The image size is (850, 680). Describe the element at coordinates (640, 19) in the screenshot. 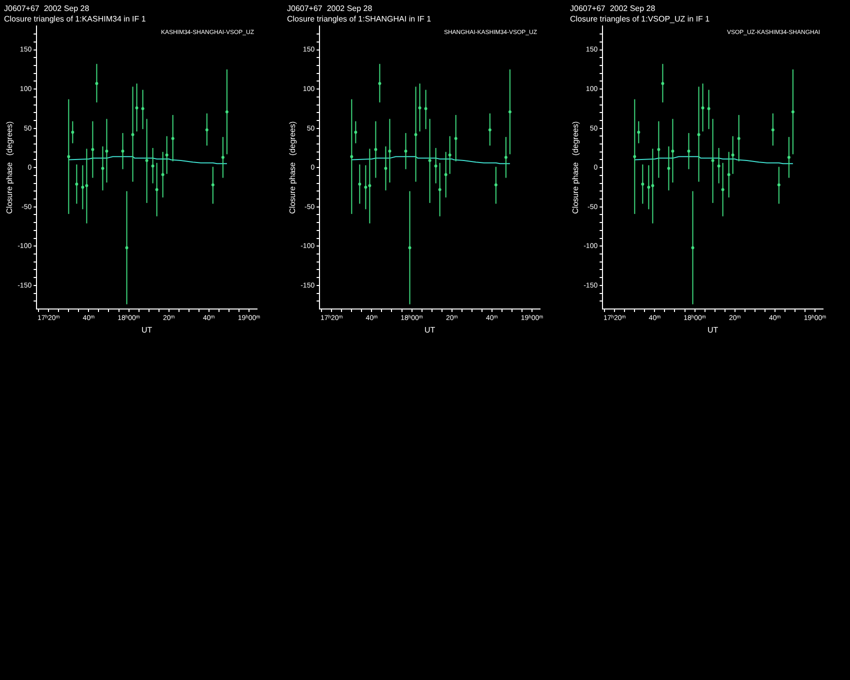

I see `chart-subtitle: Closure triangles of 1:VSOP_UZ in IF 1` at that location.